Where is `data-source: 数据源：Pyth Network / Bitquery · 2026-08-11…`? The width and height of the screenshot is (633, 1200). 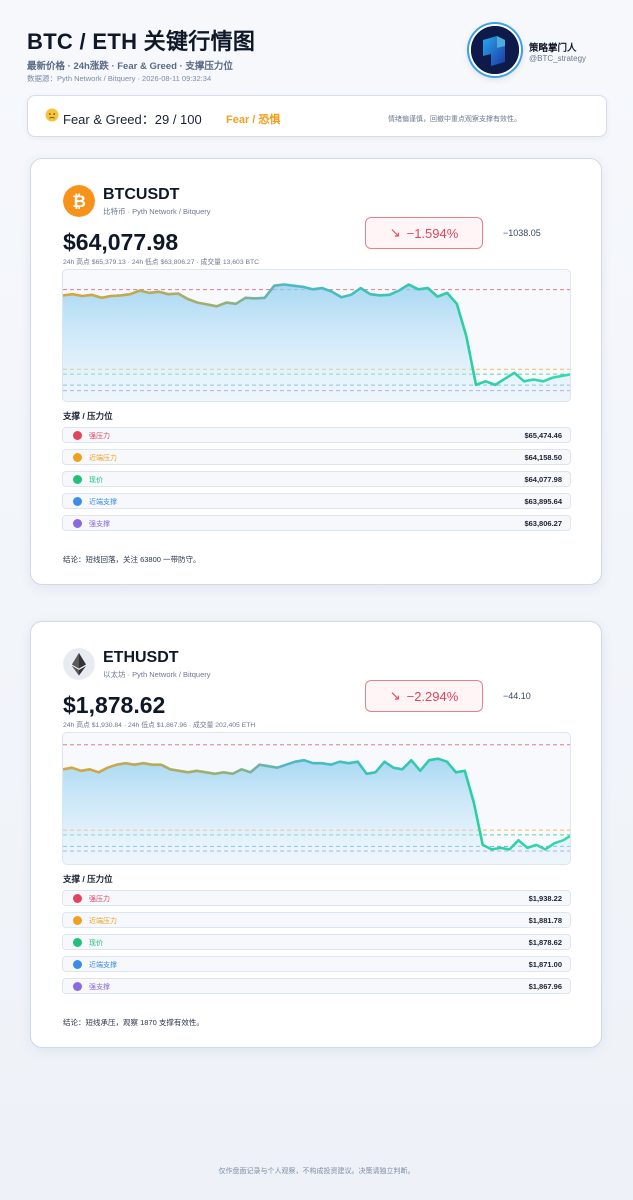
data-source: 数据源：Pyth Network / Bitquery · 2026-08-11… is located at coordinates (119, 78).